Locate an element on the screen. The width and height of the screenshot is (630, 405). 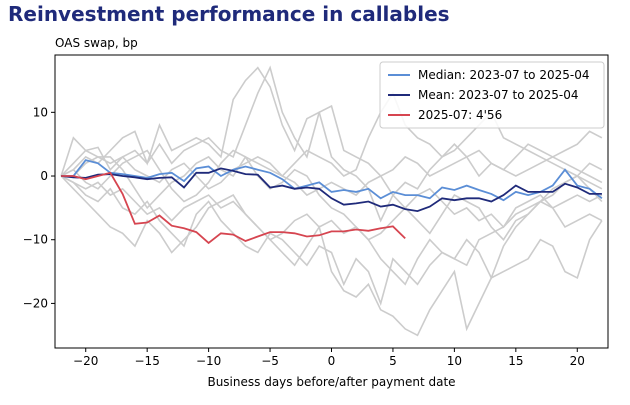
x-tick-label: −10 is located at coordinates (208, 361).